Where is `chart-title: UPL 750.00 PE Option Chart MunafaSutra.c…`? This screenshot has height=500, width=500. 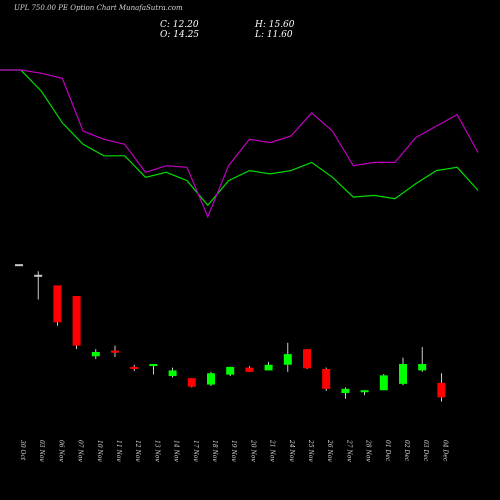 chart-title: UPL 750.00 PE Option Chart MunafaSutra.c… is located at coordinates (98, 8).